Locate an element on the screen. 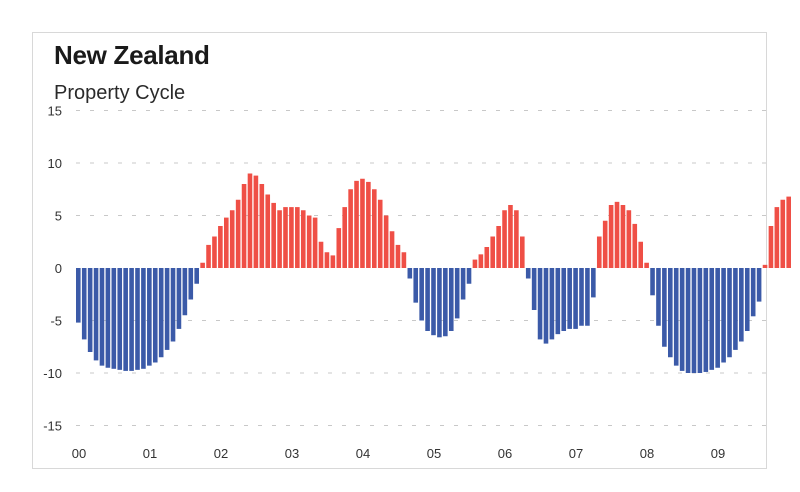 Image resolution: width=800 pixels, height=492 pixels. chart-title: New Zealand is located at coordinates (132, 55).